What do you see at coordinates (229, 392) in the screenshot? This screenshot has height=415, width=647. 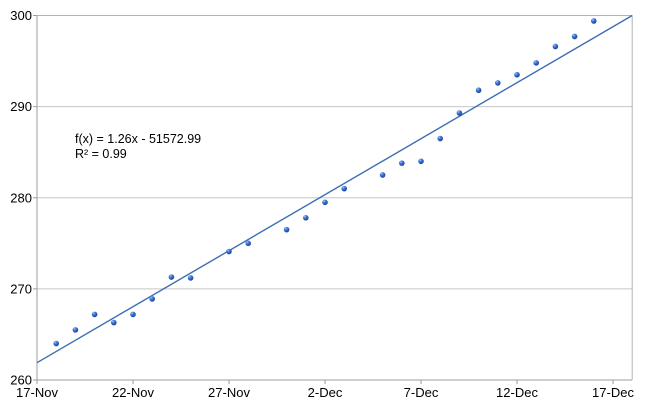 I see `x-axis-label: 27-Nov` at bounding box center [229, 392].